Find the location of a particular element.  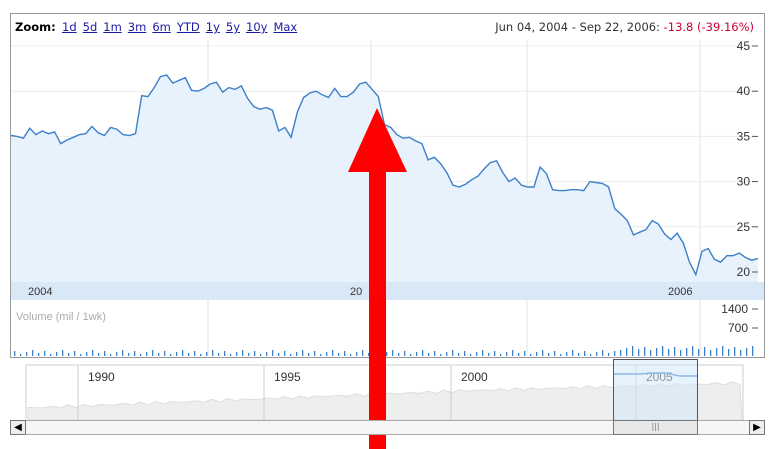

zoom-1y-link: 1y is located at coordinates (212, 27).